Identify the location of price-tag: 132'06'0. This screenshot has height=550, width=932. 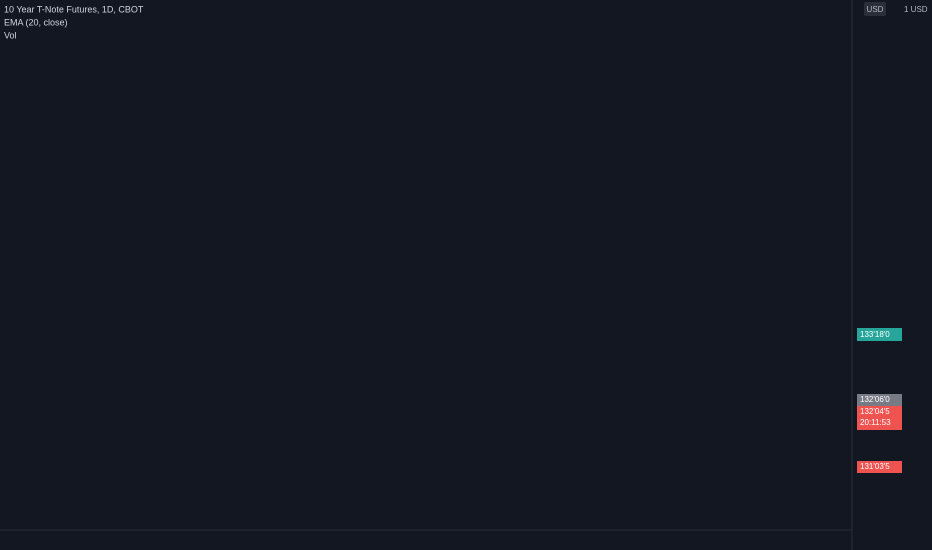
(875, 399).